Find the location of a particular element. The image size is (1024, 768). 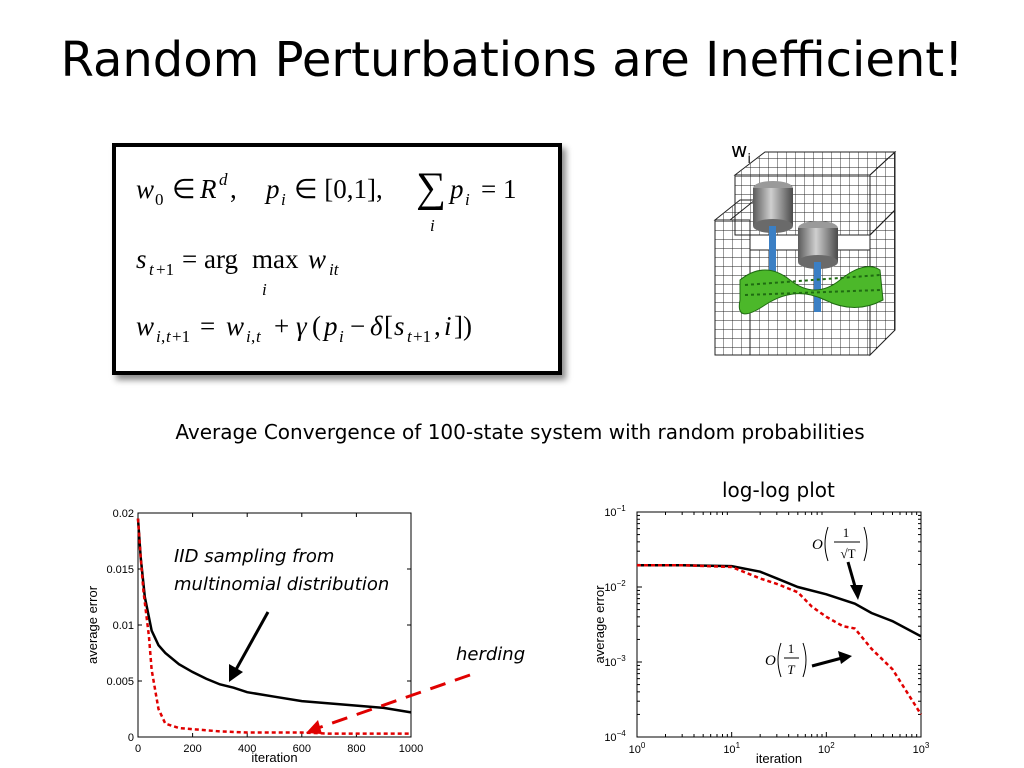

engine-illustration: wi is located at coordinates (845, 255).